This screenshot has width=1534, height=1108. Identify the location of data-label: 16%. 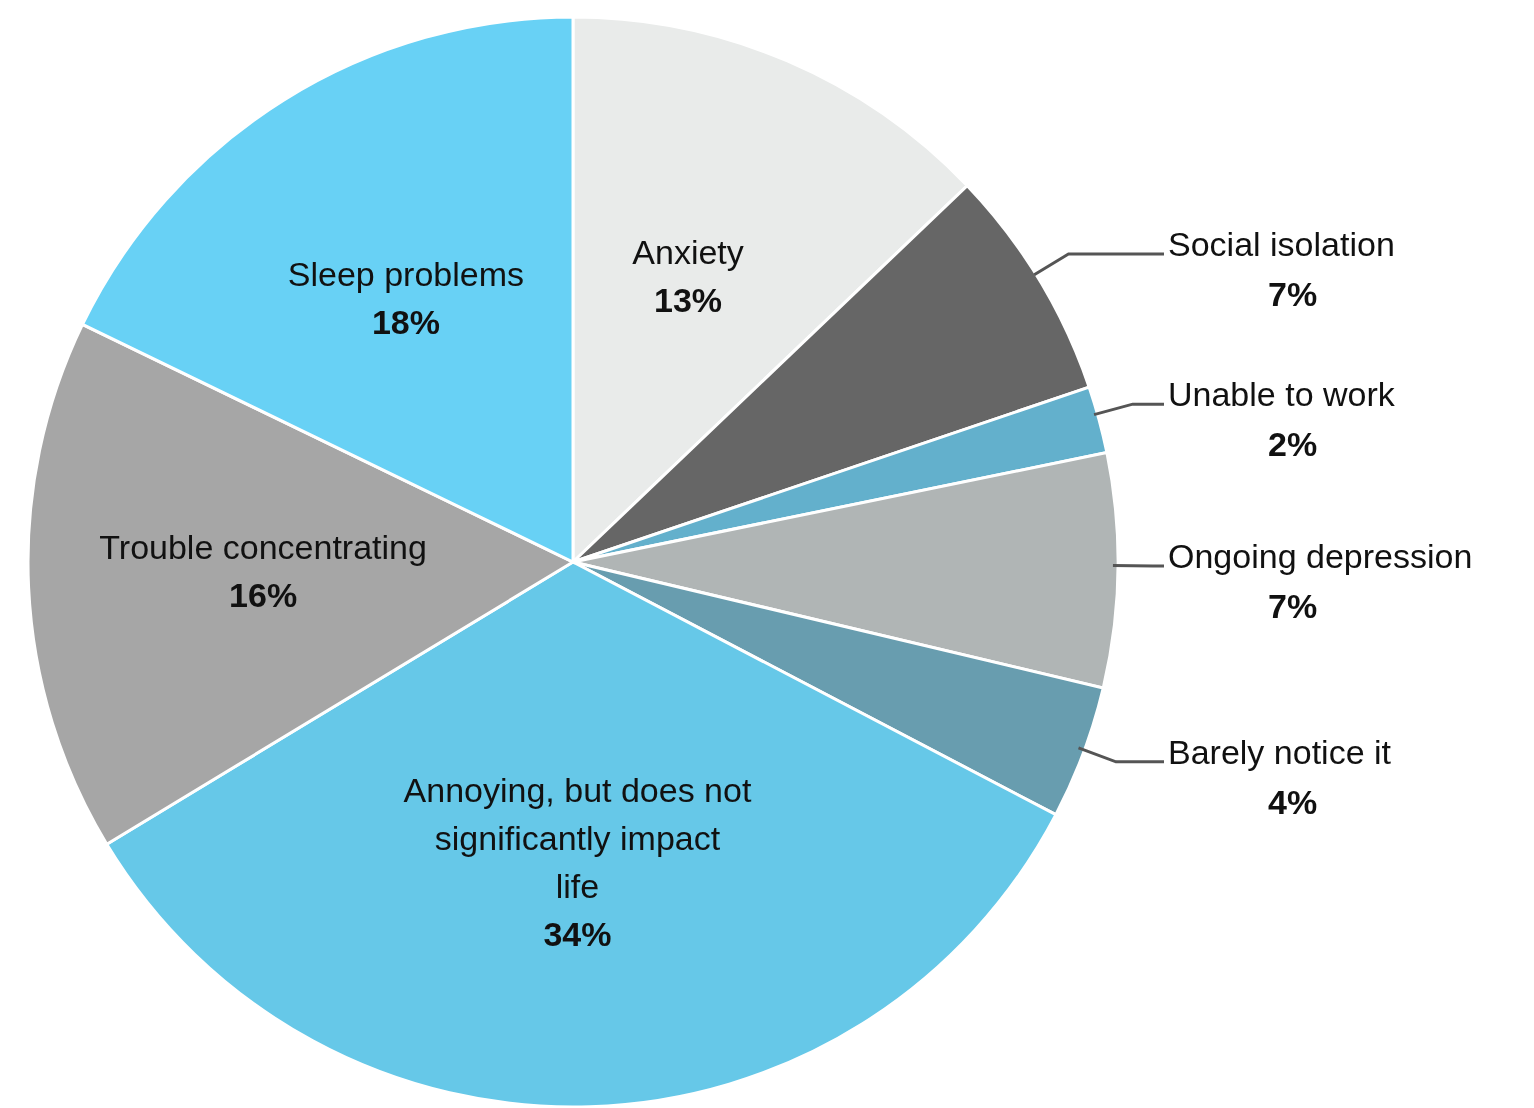
(263, 595).